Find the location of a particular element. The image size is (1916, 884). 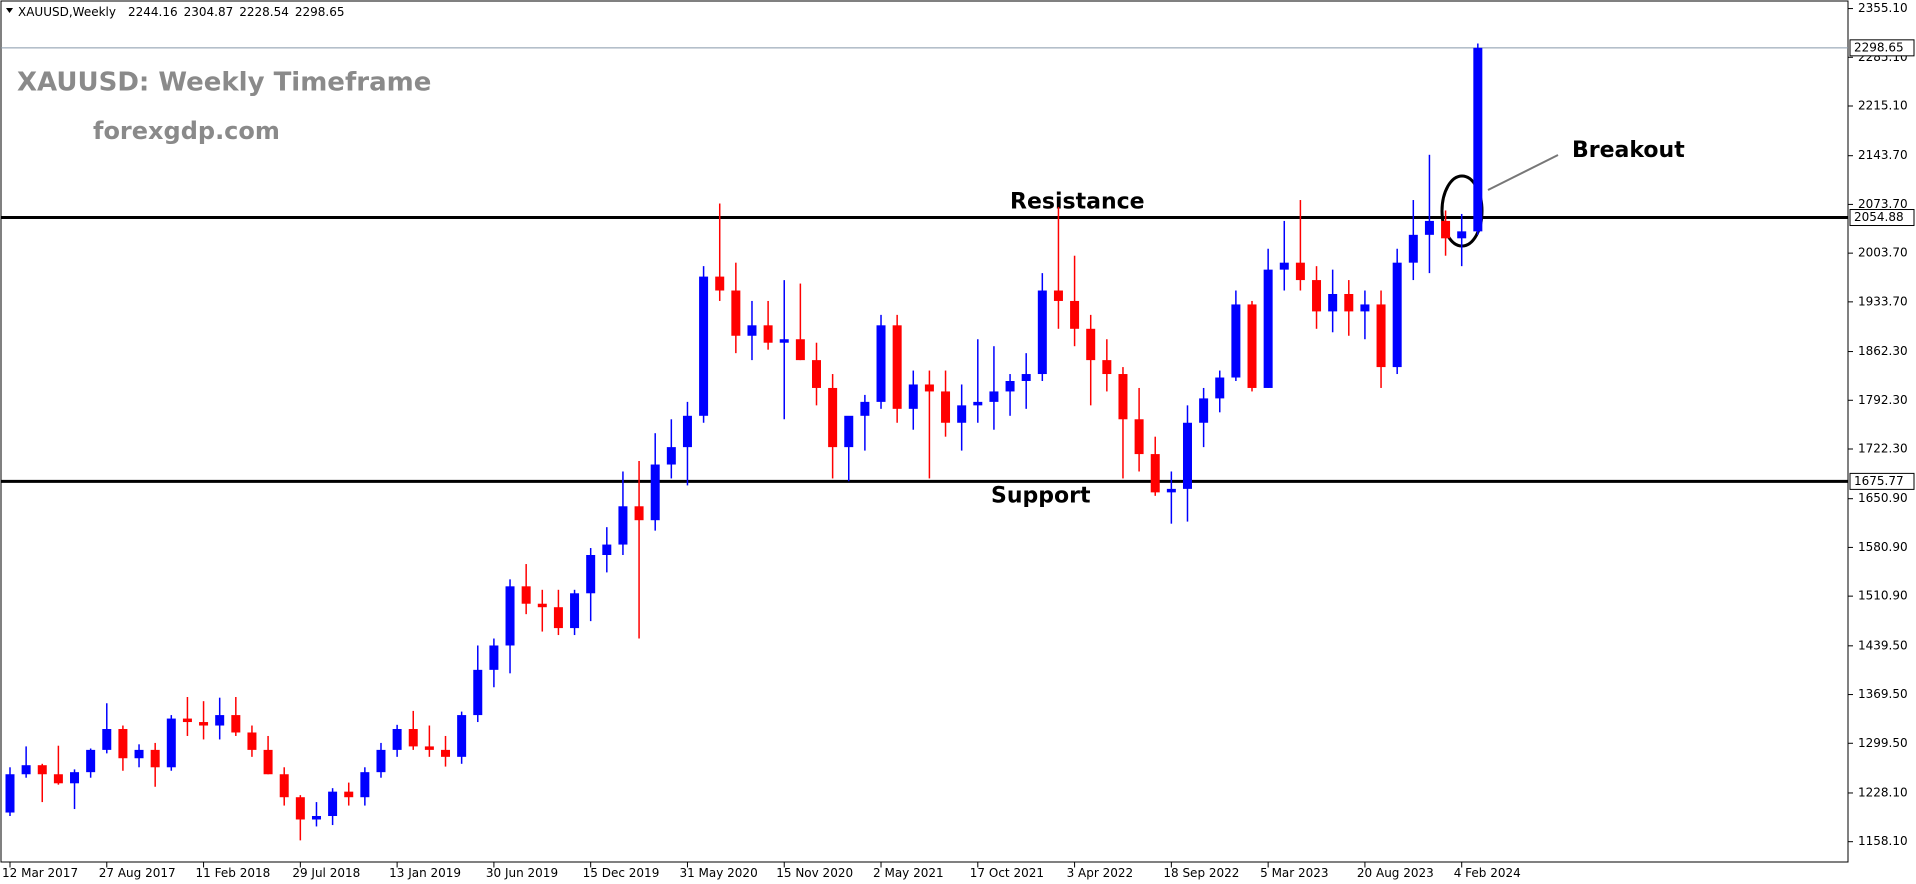

header-ohlc: 2228.54 is located at coordinates (264, 12).